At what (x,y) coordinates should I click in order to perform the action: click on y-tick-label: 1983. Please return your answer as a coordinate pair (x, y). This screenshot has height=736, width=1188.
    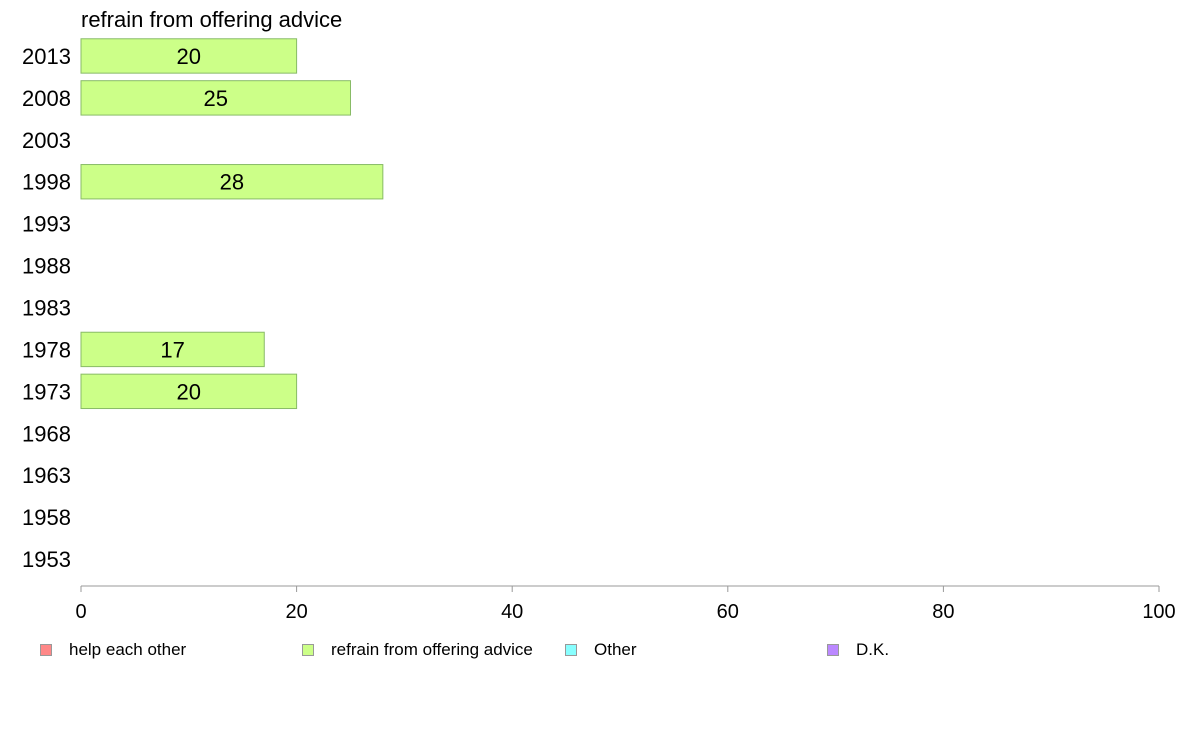
    Looking at the image, I should click on (46, 308).